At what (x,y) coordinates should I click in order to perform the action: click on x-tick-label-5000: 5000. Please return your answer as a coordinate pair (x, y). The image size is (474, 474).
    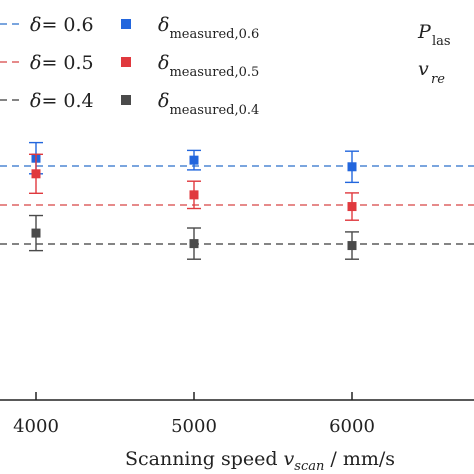
    Looking at the image, I should click on (194, 426).